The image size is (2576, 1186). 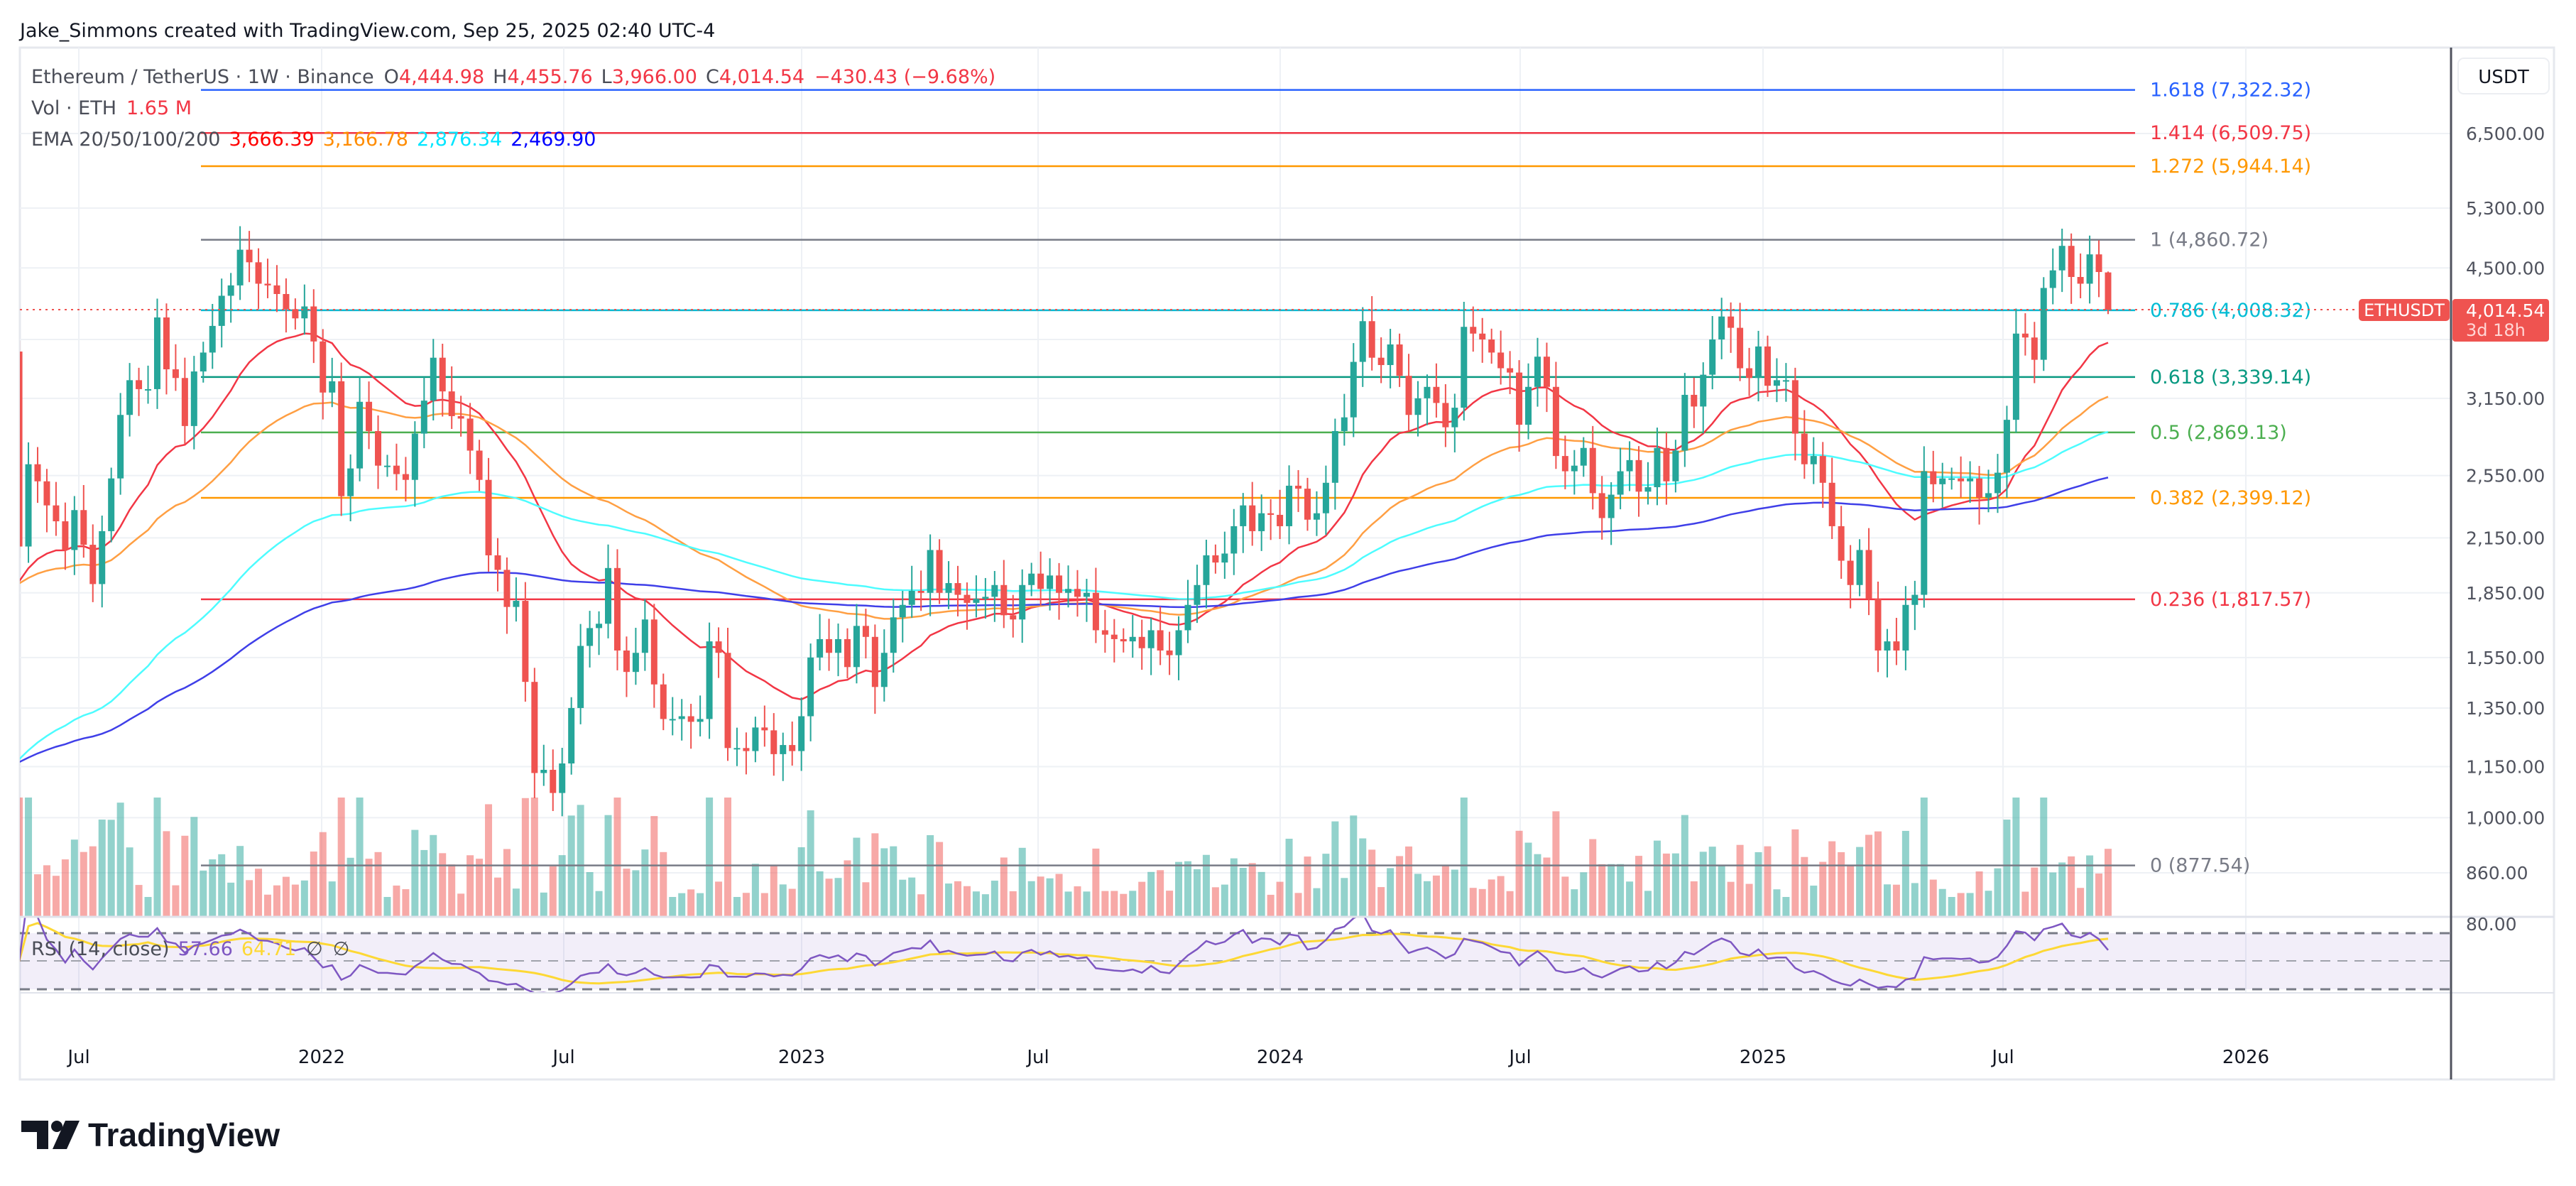 I want to click on ohlc-high: 4,455.76, so click(x=549, y=77).